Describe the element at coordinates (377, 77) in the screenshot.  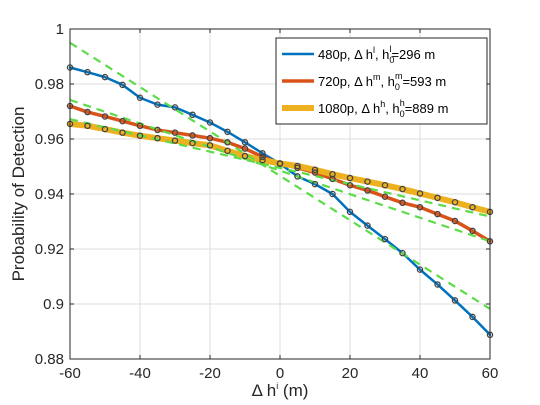
I see `legend-label-part: m` at that location.